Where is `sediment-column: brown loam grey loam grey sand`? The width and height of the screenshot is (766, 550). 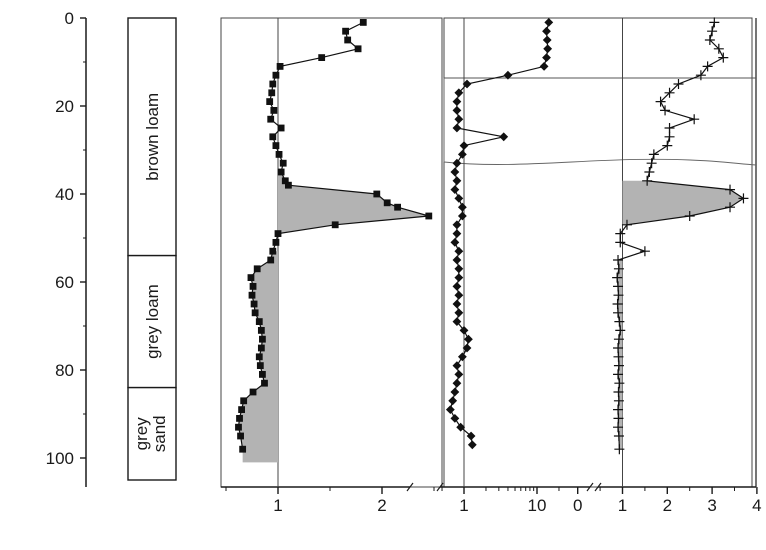
sediment-column: brown loam grey loam grey sand is located at coordinates (152, 249).